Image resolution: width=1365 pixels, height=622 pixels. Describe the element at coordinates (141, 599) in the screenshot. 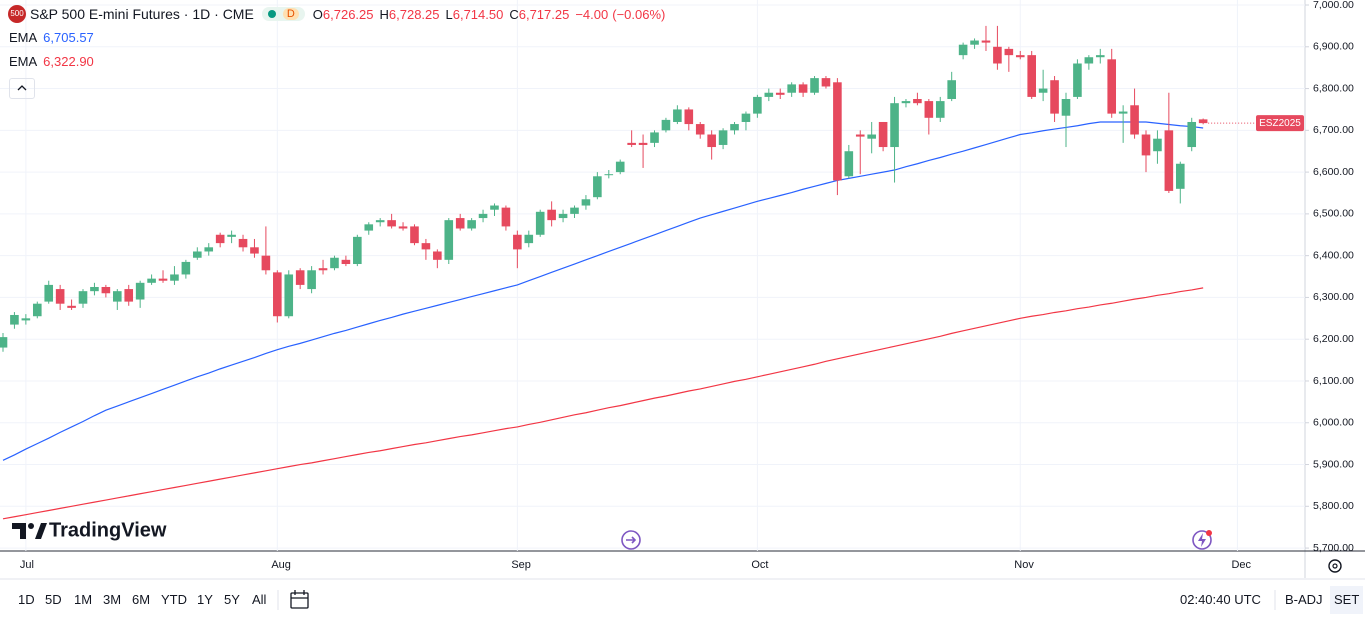

I see `range-button: 6M` at that location.